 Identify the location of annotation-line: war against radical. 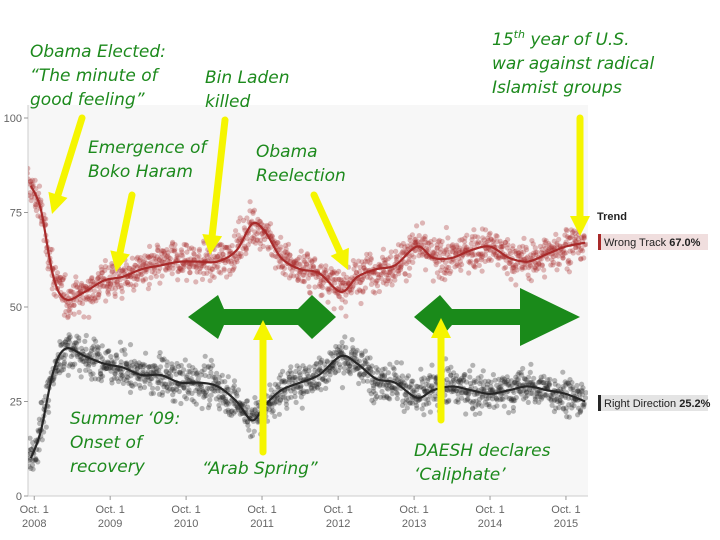
(573, 64).